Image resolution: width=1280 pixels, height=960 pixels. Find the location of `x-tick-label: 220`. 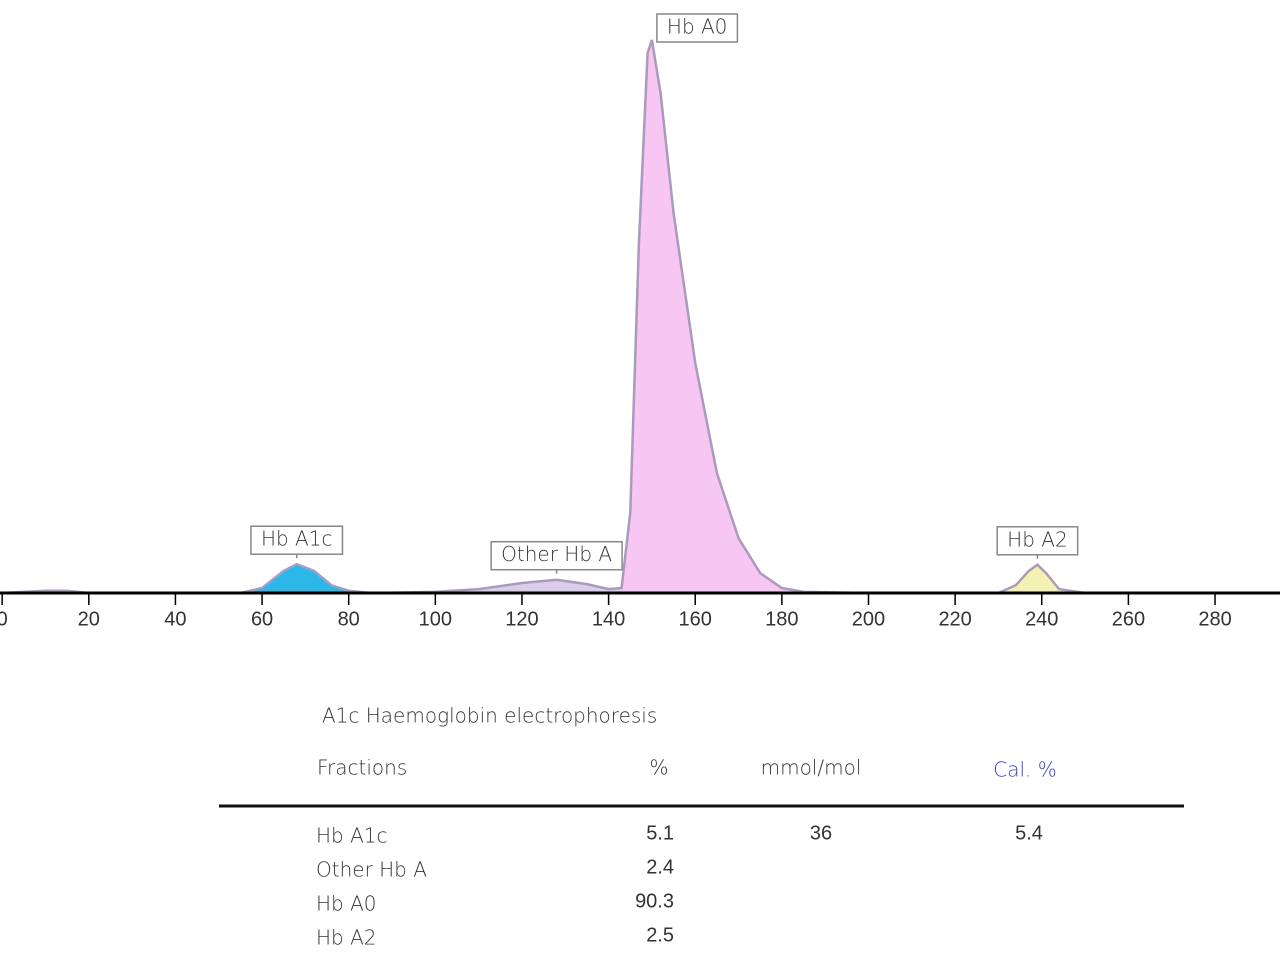

x-tick-label: 220 is located at coordinates (954, 619).